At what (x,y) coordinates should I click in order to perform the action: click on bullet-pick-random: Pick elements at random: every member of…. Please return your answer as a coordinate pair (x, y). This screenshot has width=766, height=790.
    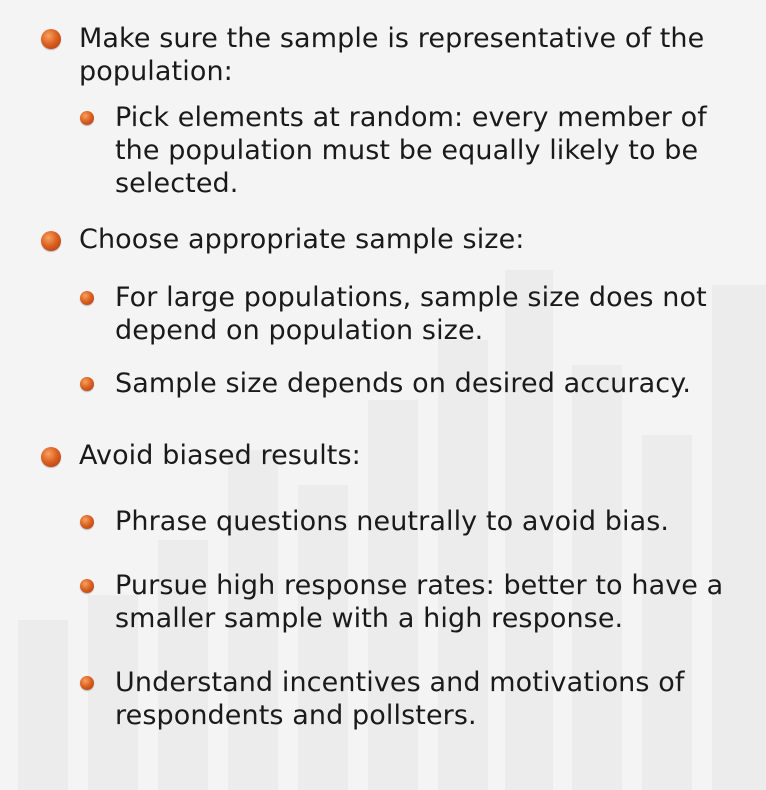
    Looking at the image, I should click on (411, 150).